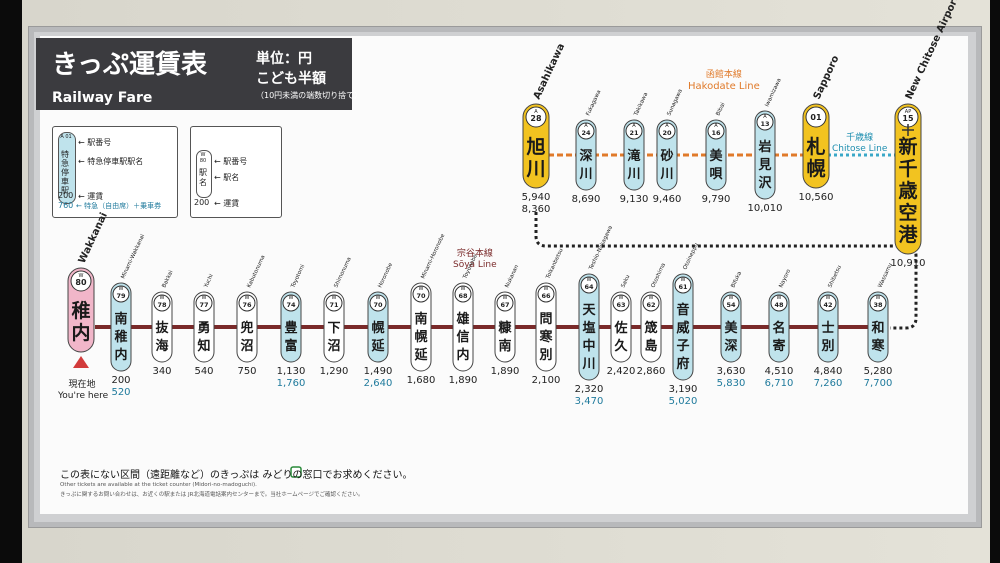 The width and height of the screenshot is (1000, 563). I want to click on station-toyonobe-code-badge, so click(463, 294).